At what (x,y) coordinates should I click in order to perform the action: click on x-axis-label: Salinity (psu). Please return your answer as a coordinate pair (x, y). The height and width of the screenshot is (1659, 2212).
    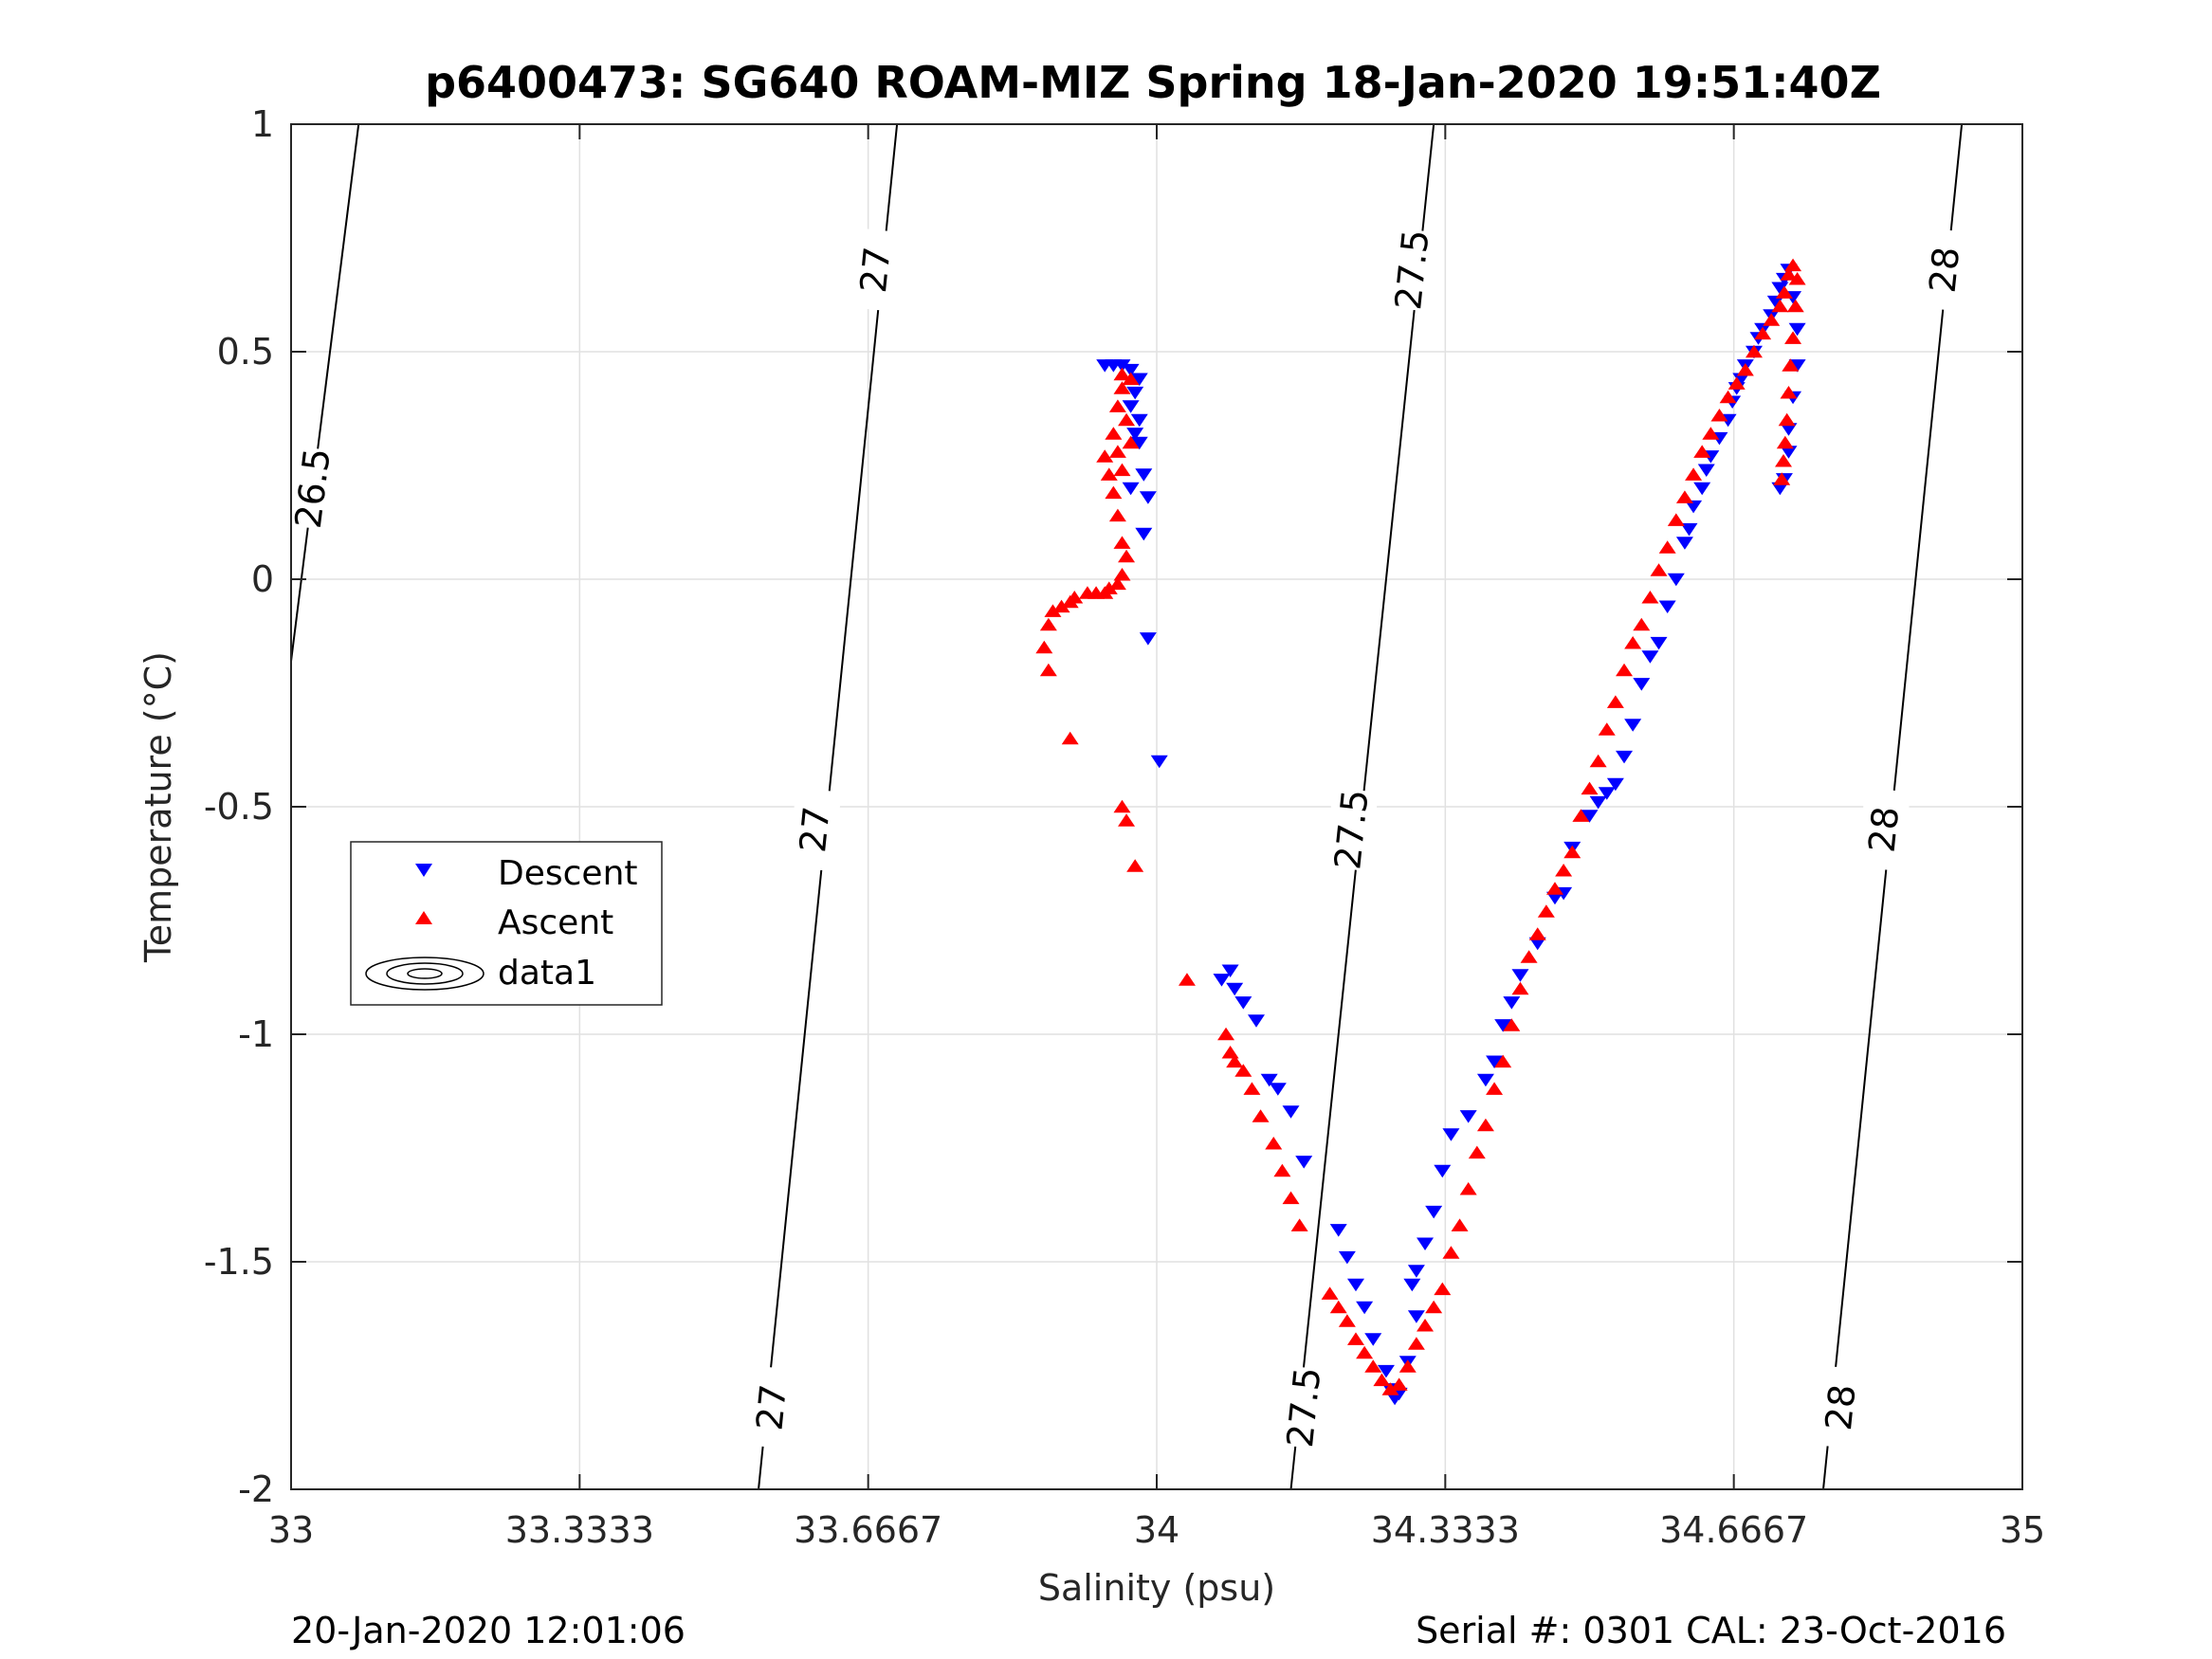
    Looking at the image, I should click on (1156, 1588).